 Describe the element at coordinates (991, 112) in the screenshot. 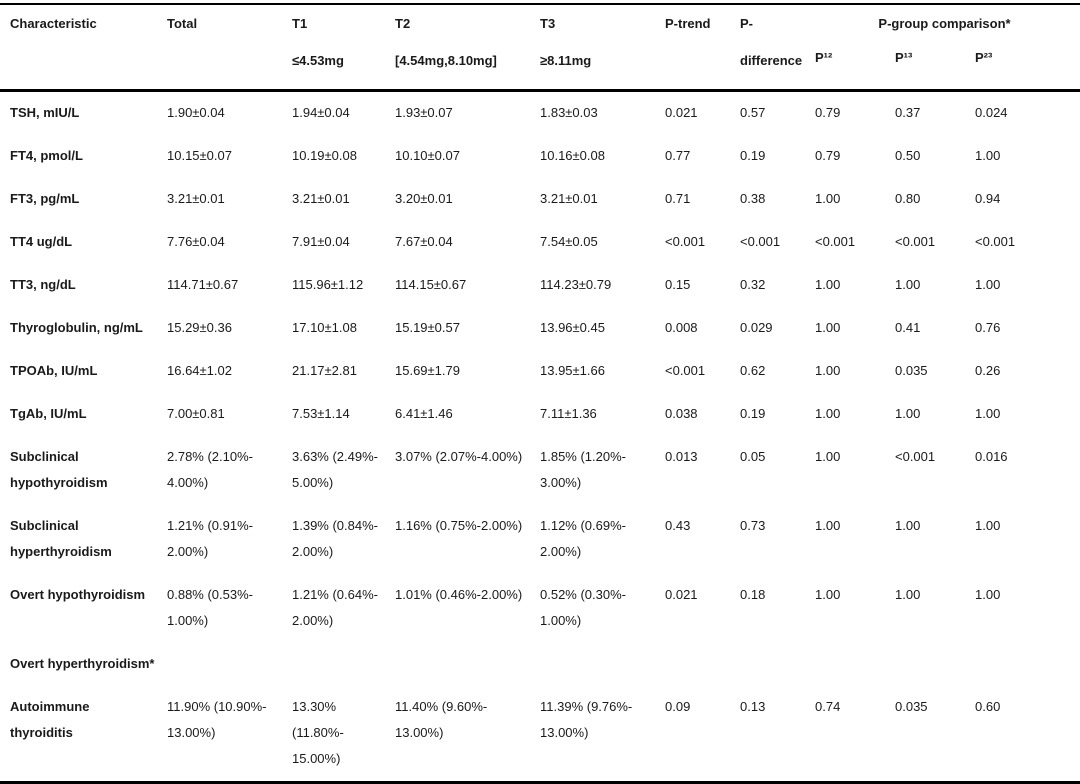

I see `cell: 0.024` at that location.